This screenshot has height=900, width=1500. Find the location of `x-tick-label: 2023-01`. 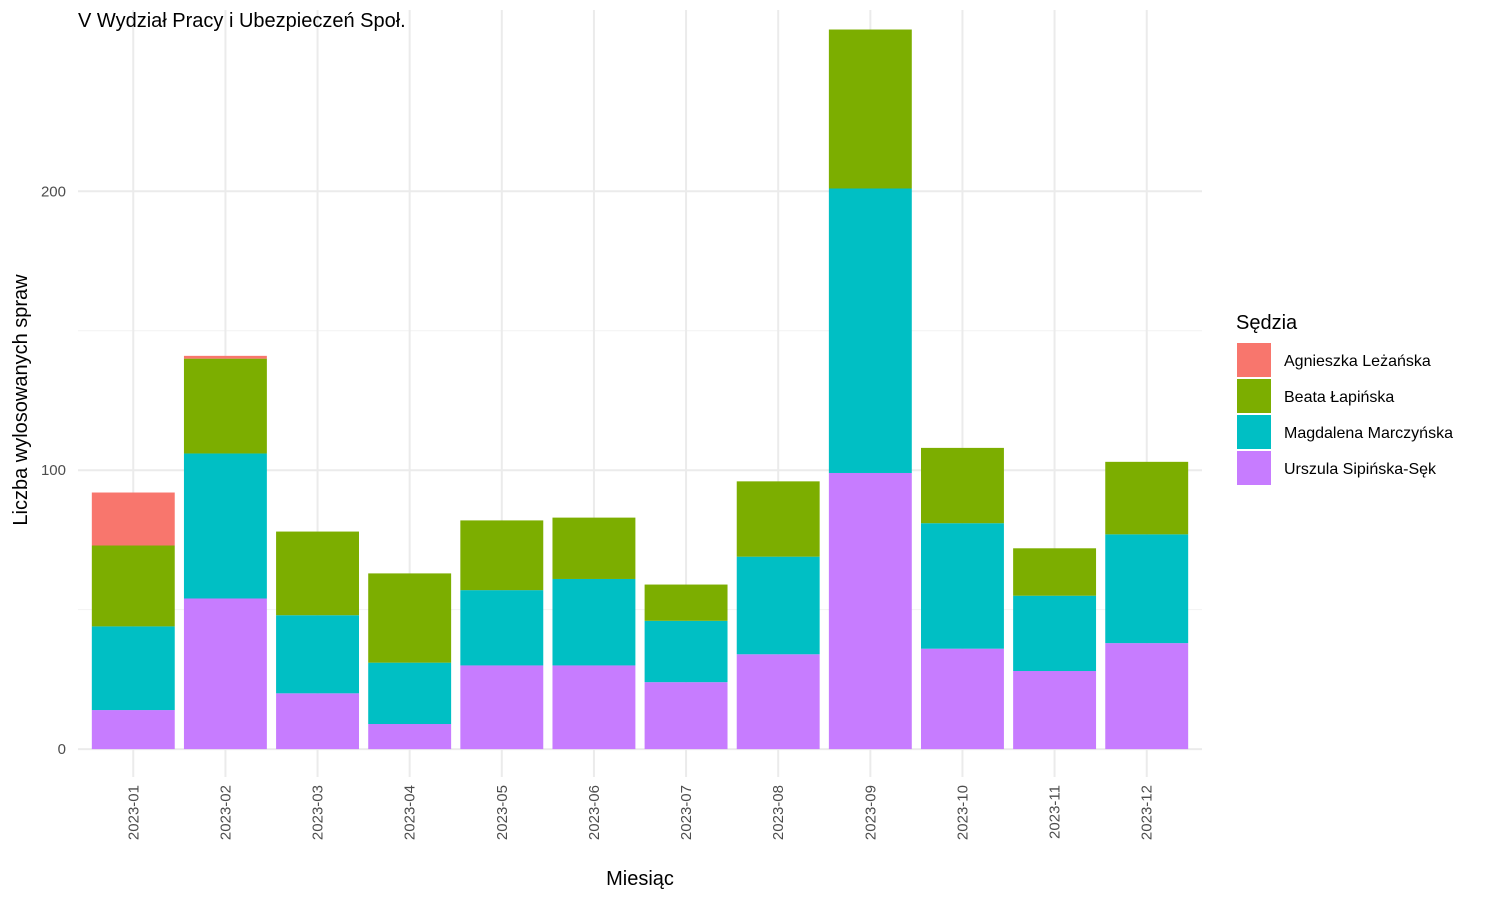

x-tick-label: 2023-01 is located at coordinates (133, 812).